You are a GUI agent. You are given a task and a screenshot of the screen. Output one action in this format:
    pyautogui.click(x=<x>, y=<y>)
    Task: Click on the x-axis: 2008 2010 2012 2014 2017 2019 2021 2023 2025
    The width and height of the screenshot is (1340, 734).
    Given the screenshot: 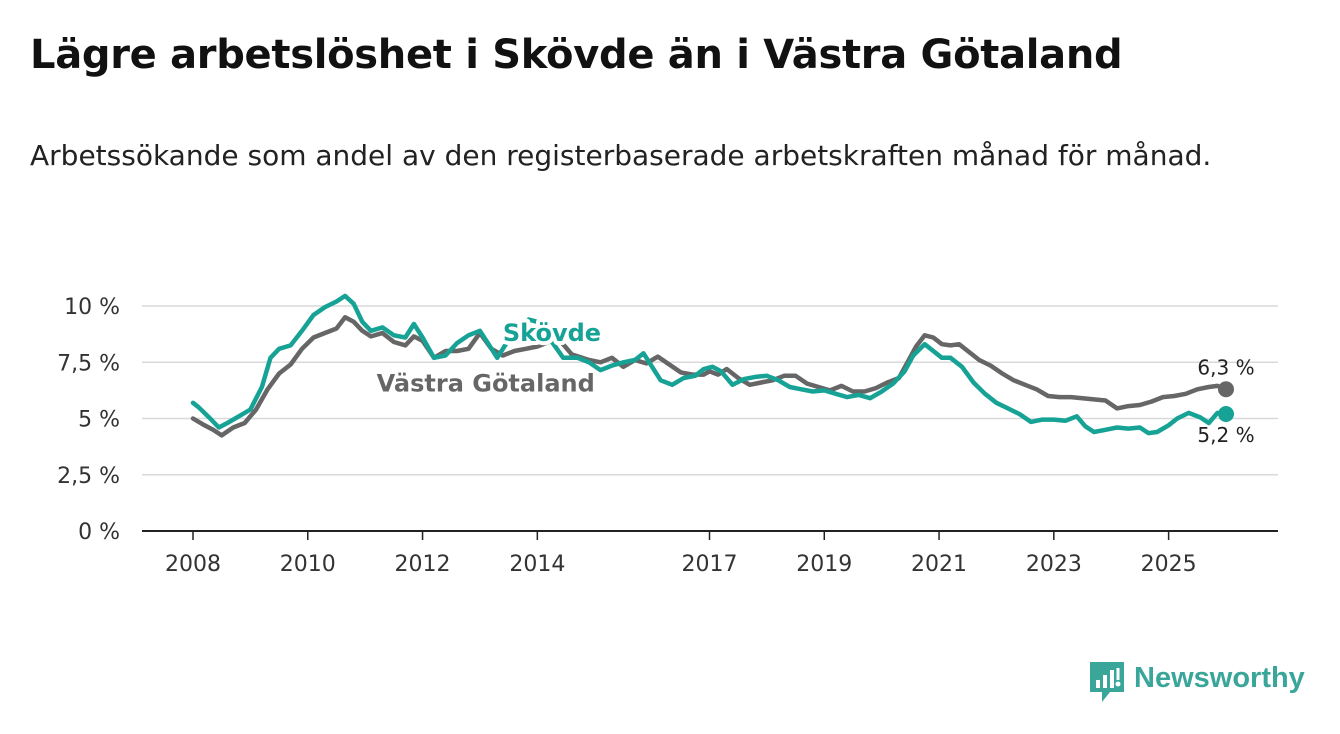 What is the action you would take?
    pyautogui.click(x=710, y=553)
    